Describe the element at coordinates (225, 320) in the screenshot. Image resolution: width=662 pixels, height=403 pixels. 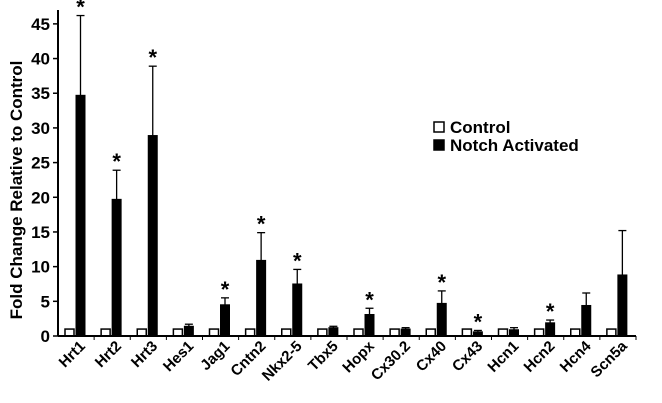
I see `bar-notch-Jag1` at that location.